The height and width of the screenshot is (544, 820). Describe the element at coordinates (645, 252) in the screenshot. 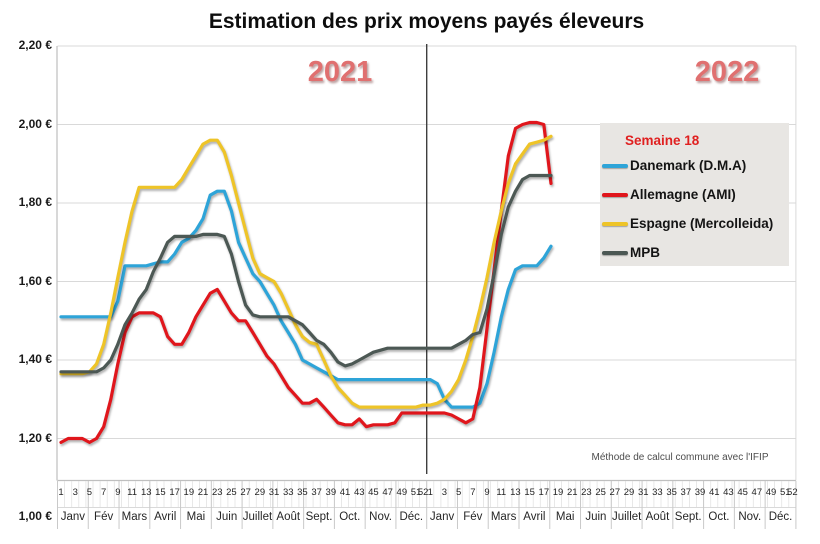

I see `legend-item-label: MPB` at that location.